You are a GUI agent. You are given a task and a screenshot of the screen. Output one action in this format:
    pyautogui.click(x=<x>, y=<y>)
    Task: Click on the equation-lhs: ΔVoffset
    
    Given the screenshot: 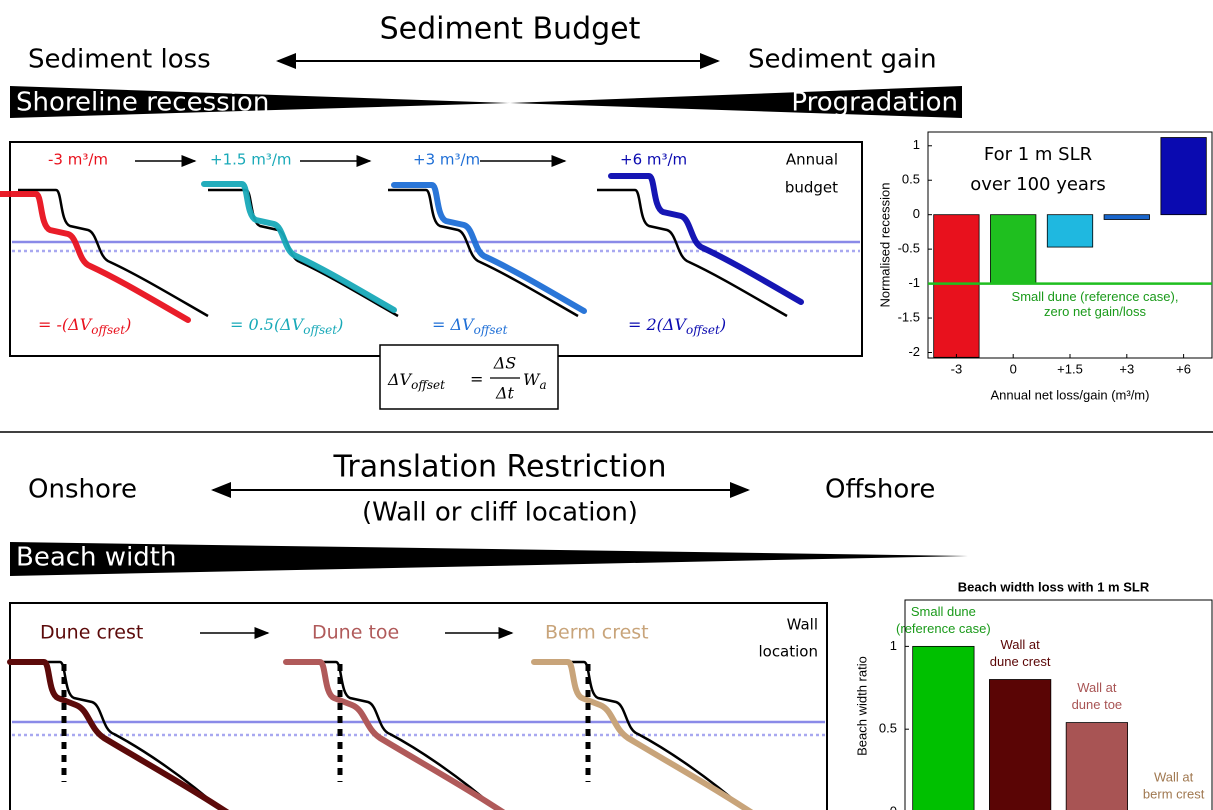 What is the action you would take?
    pyautogui.click(x=416, y=381)
    